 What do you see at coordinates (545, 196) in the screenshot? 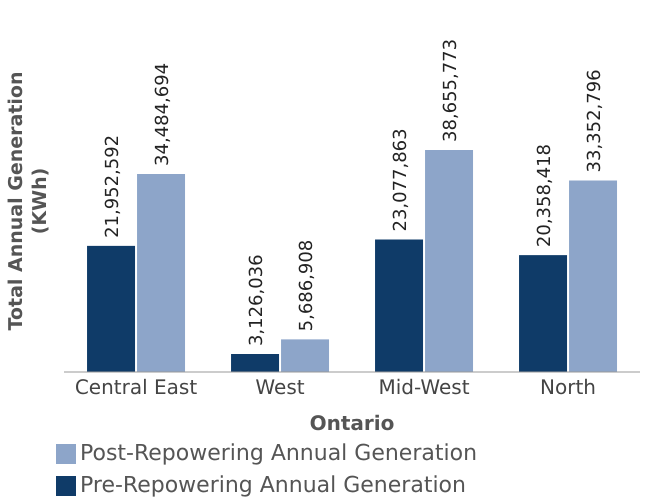
I see `data-label: 20,358,418` at bounding box center [545, 196].